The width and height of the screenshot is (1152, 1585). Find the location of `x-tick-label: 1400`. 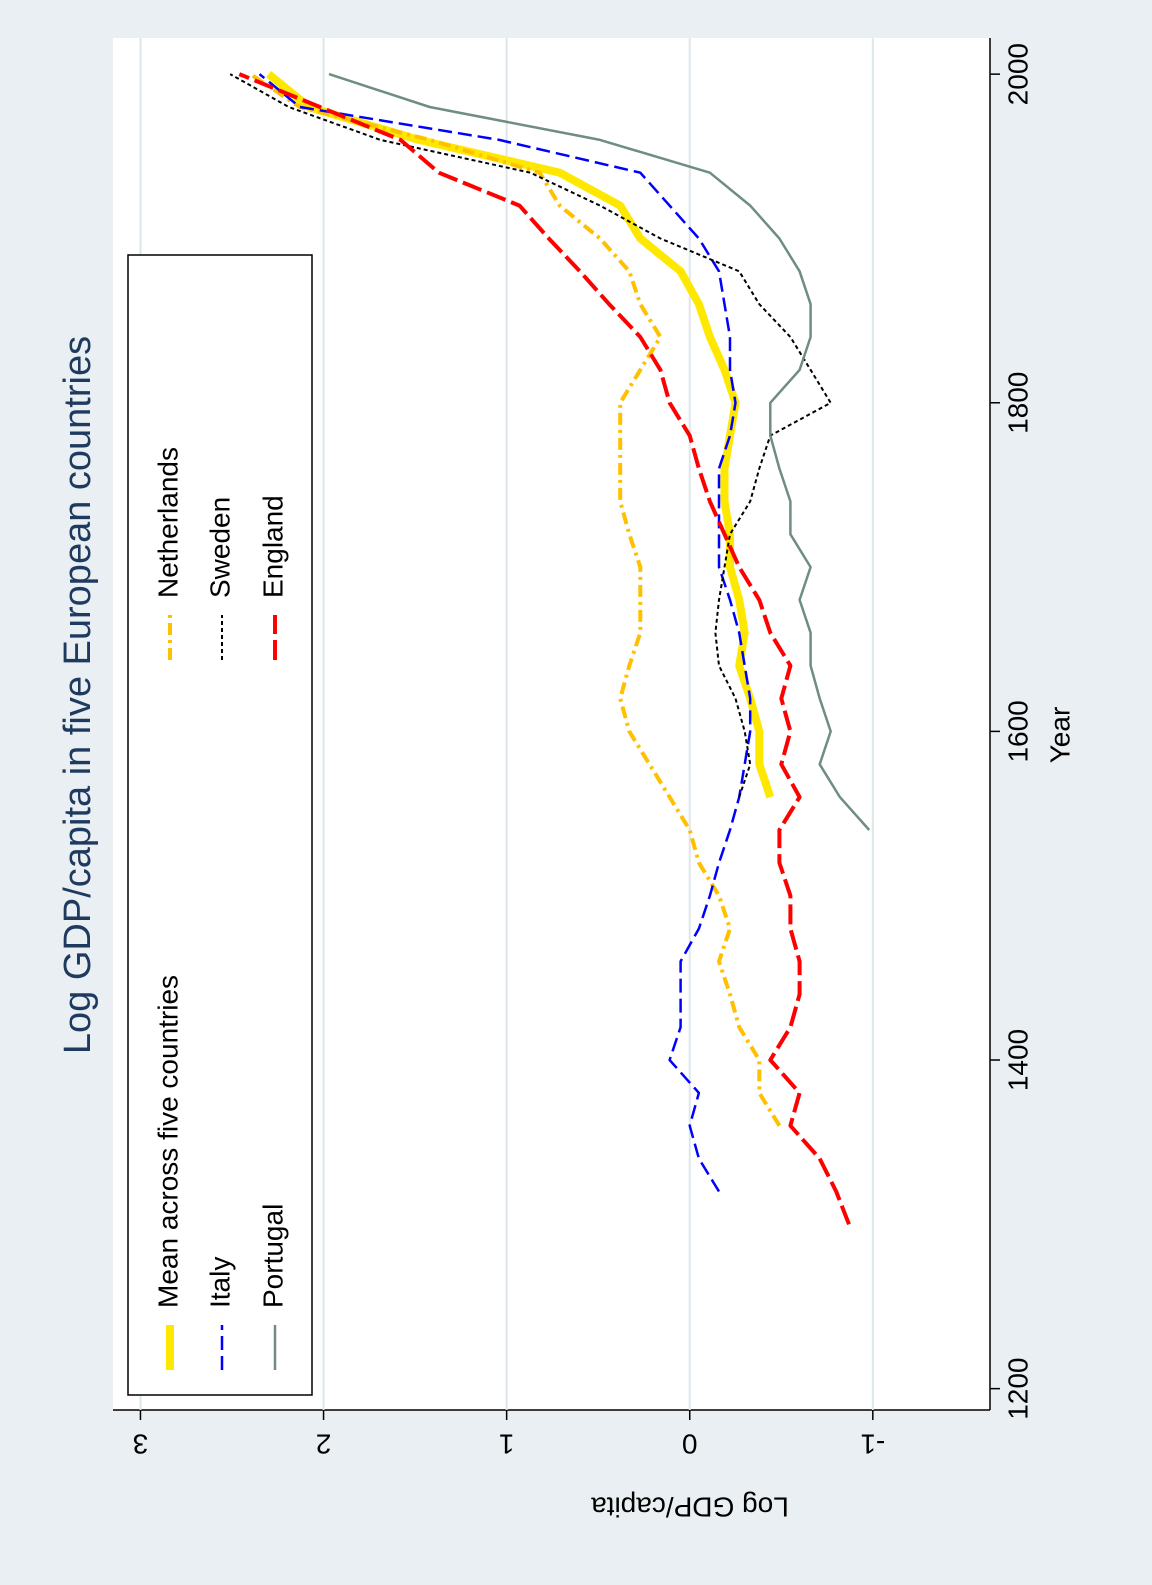

x-tick-label: 1400 is located at coordinates (1017, 1060).